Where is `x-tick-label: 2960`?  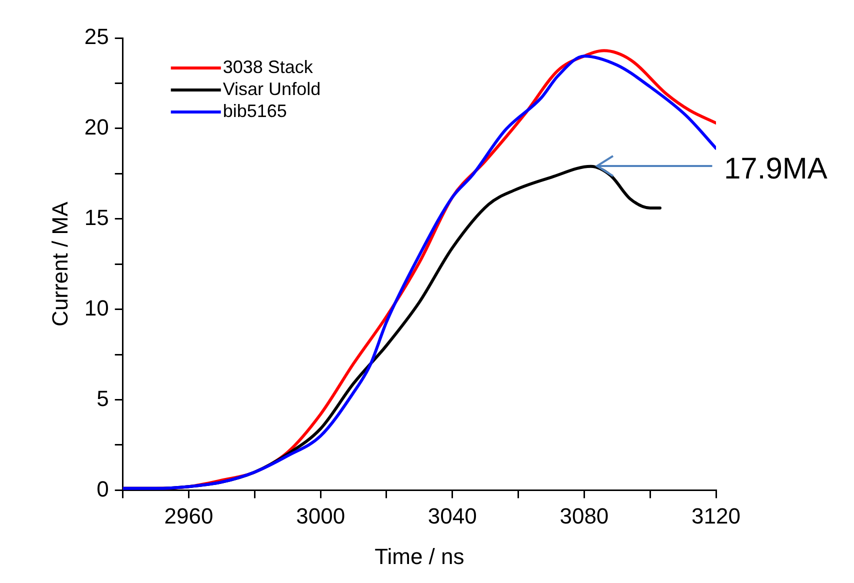
x-tick-label: 2960 is located at coordinates (189, 515).